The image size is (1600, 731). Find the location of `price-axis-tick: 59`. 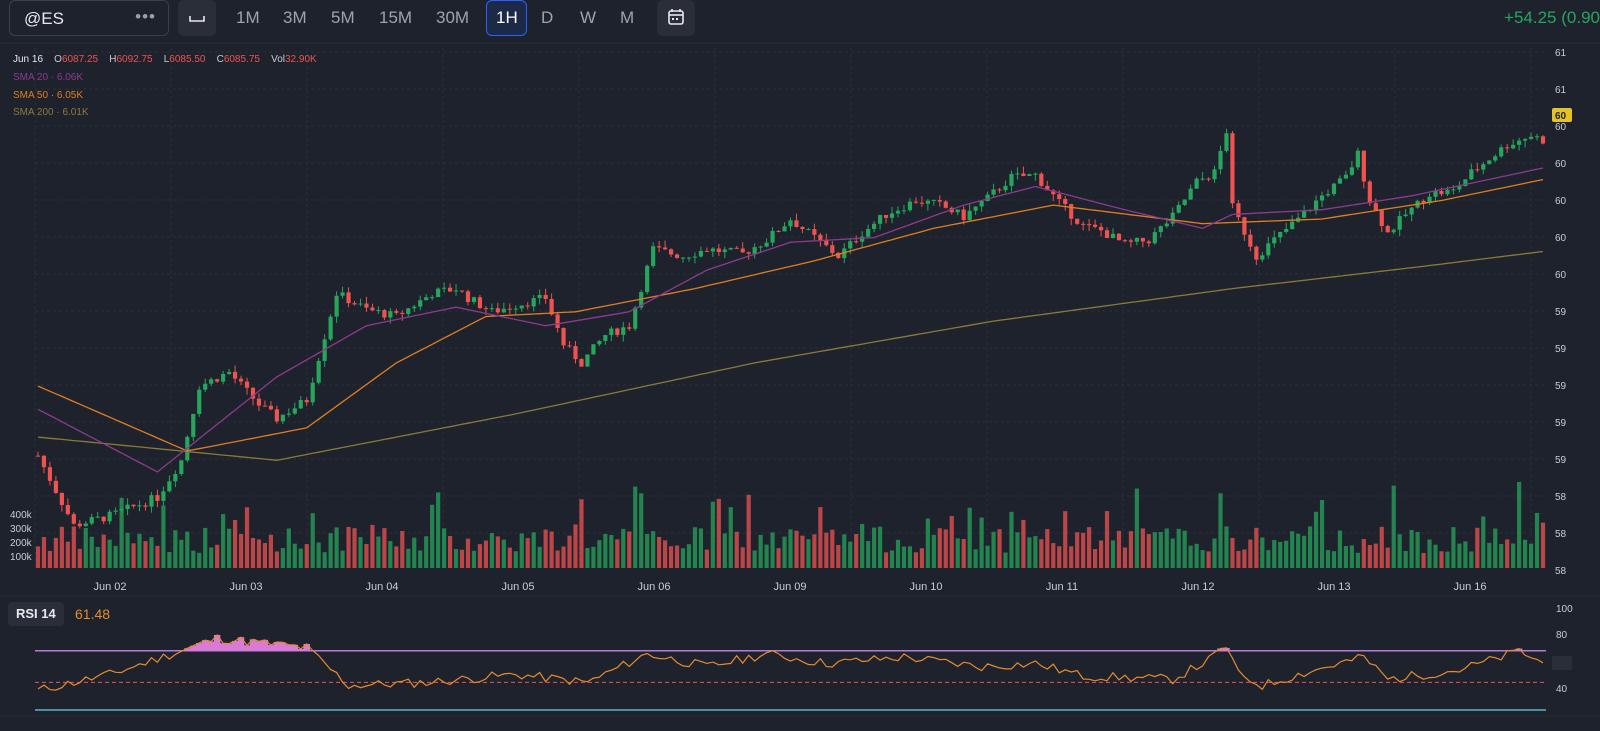

price-axis-tick: 59 is located at coordinates (1561, 460).